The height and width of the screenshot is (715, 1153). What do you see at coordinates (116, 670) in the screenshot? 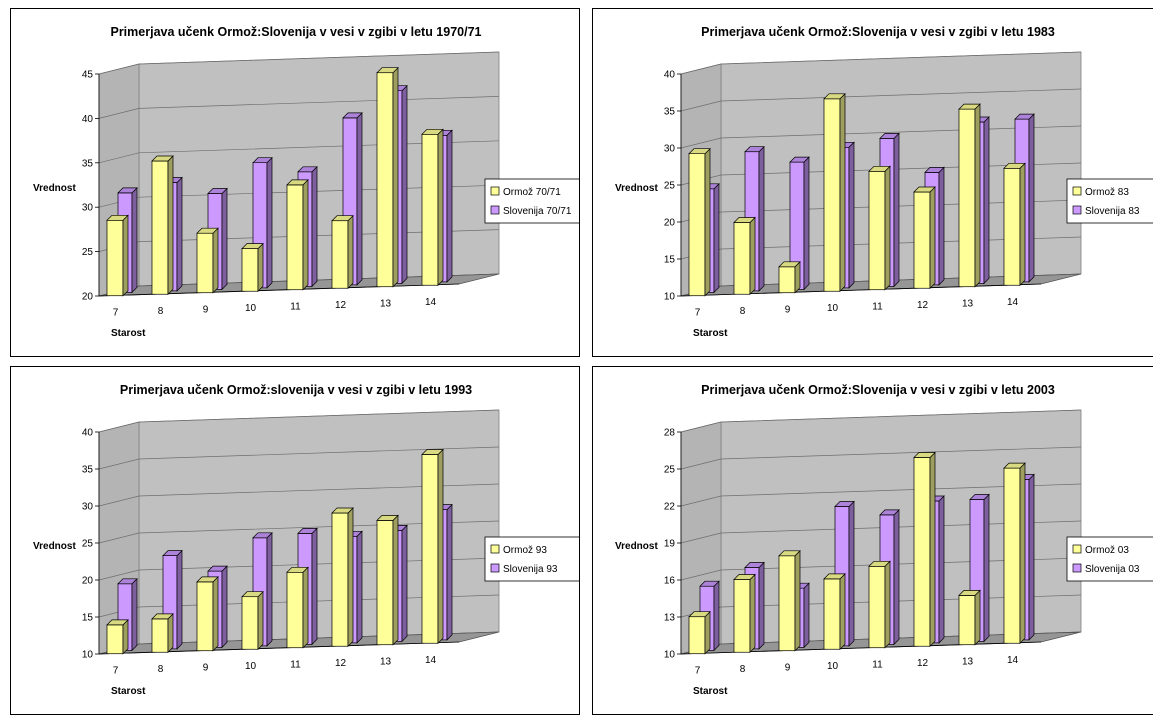
I see `x-tick-label: 7` at bounding box center [116, 670].